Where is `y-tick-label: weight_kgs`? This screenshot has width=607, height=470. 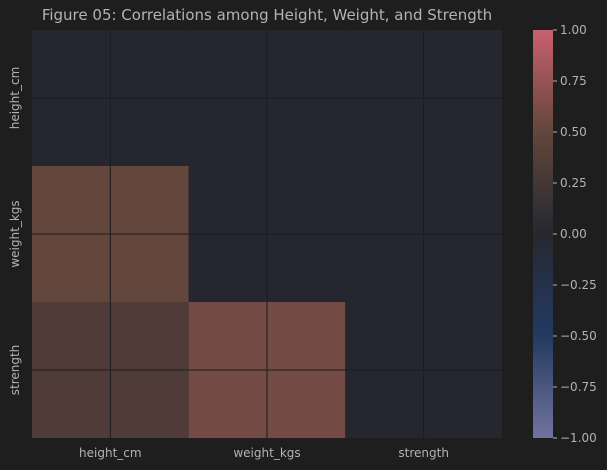 y-tick-label: weight_kgs is located at coordinates (15, 233).